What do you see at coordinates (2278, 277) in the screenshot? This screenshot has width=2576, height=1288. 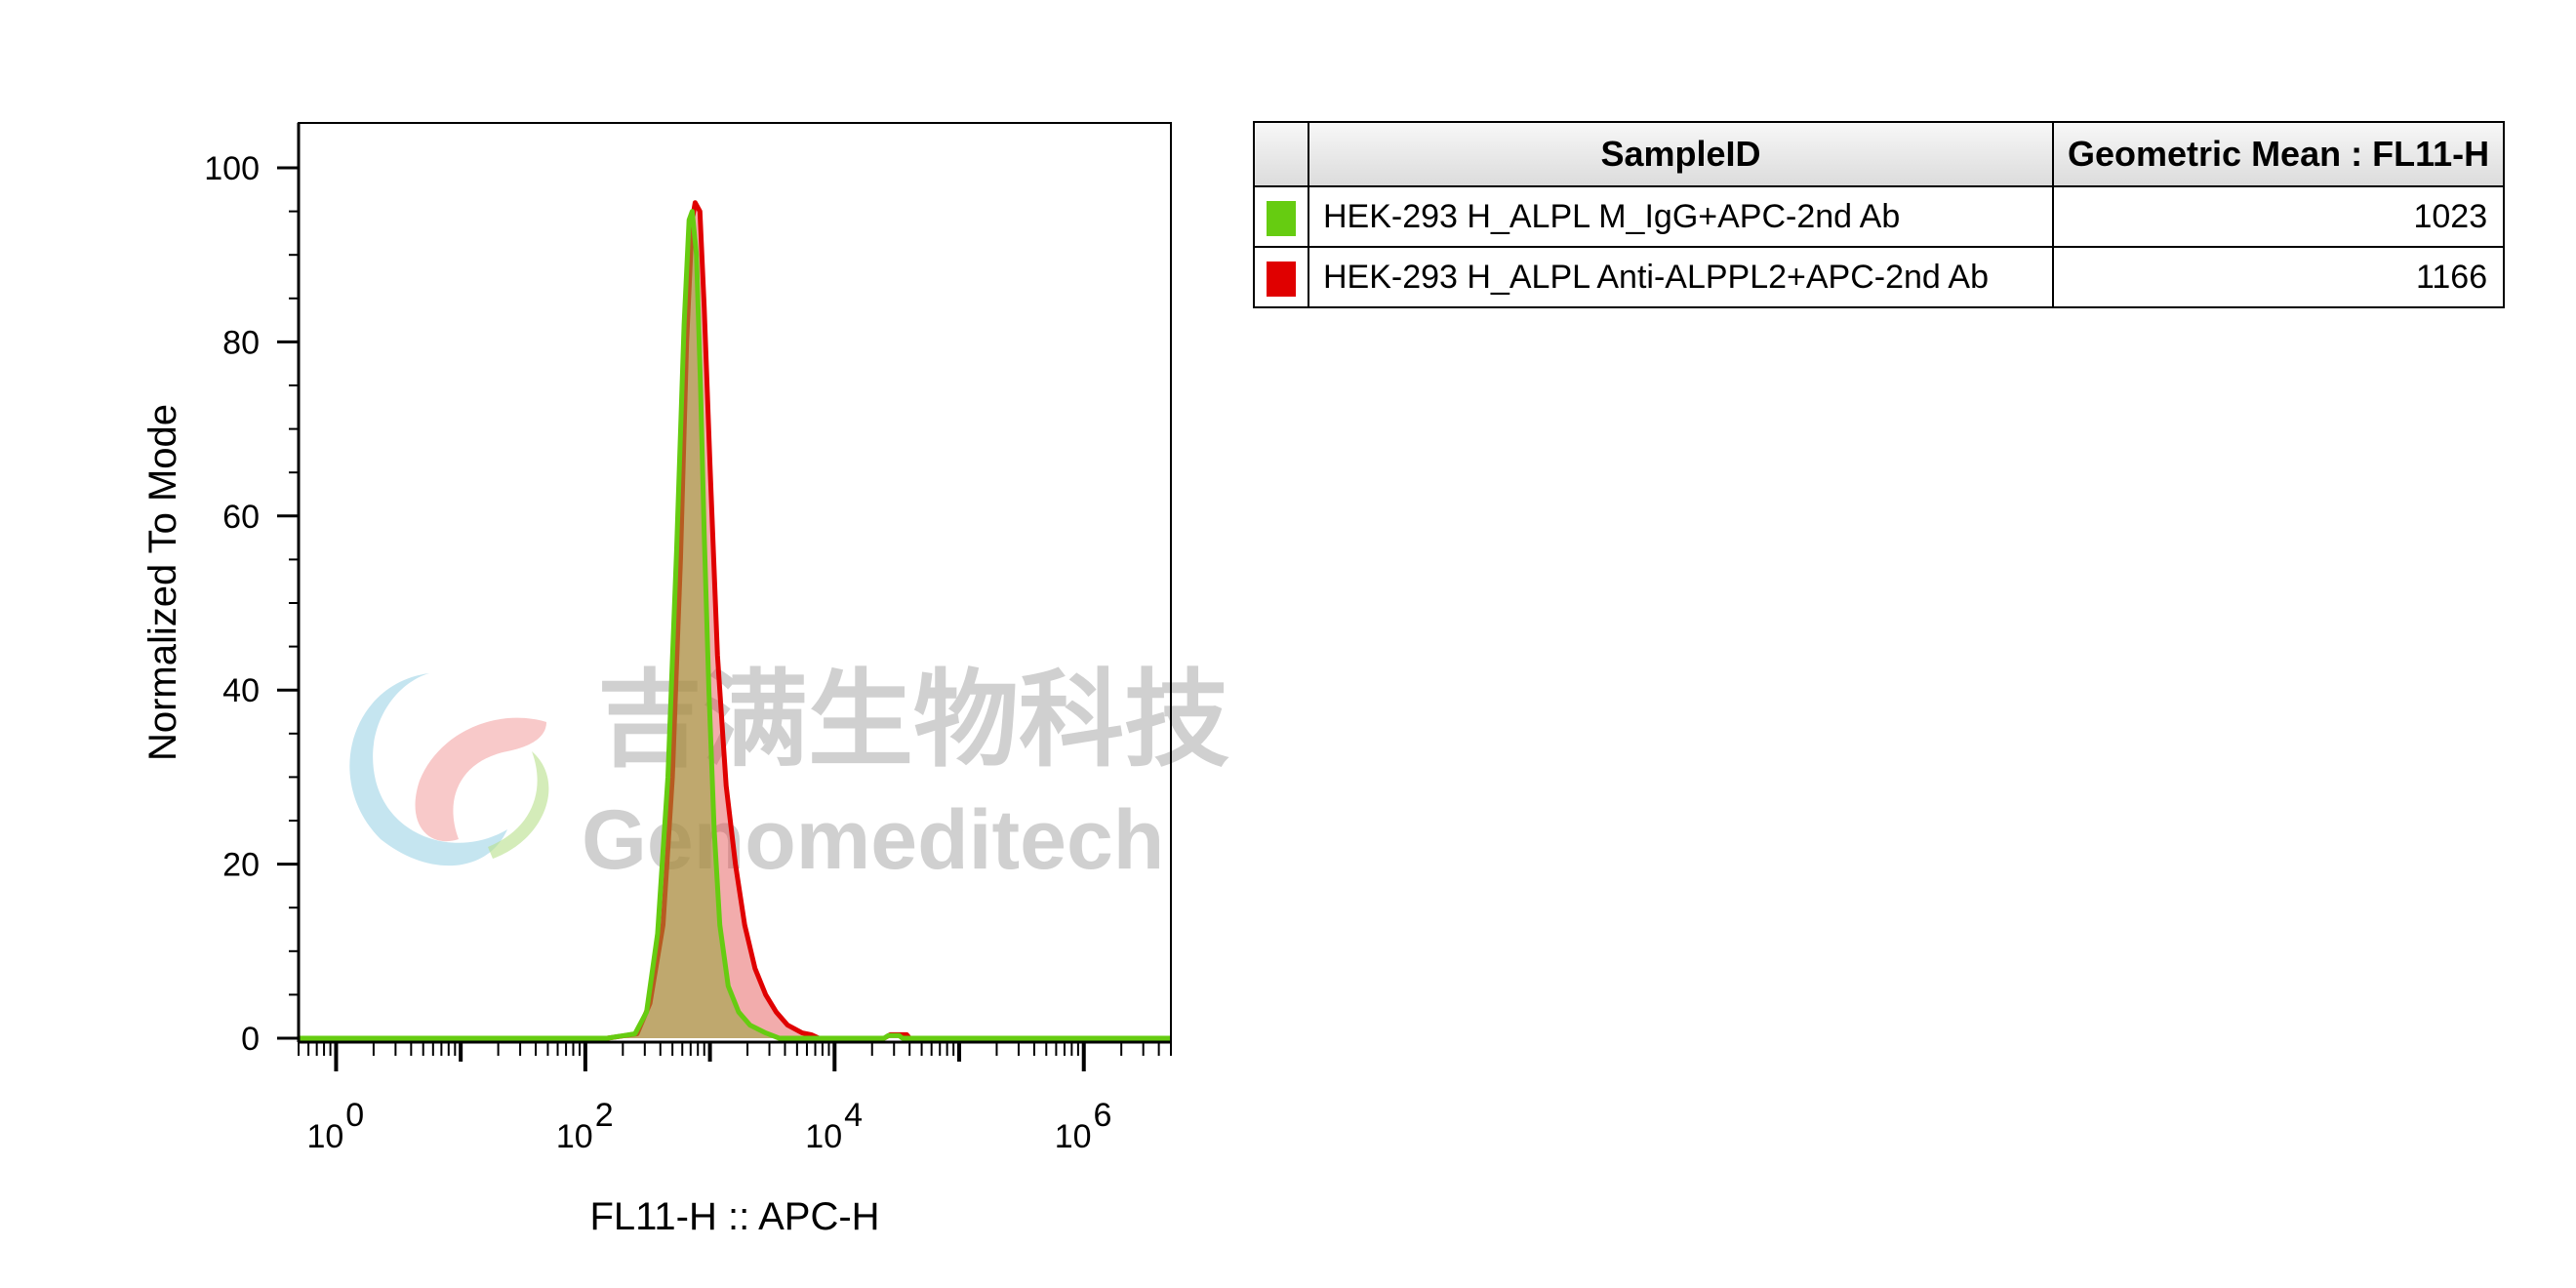 I see `geometric-mean-cell: 1166` at bounding box center [2278, 277].